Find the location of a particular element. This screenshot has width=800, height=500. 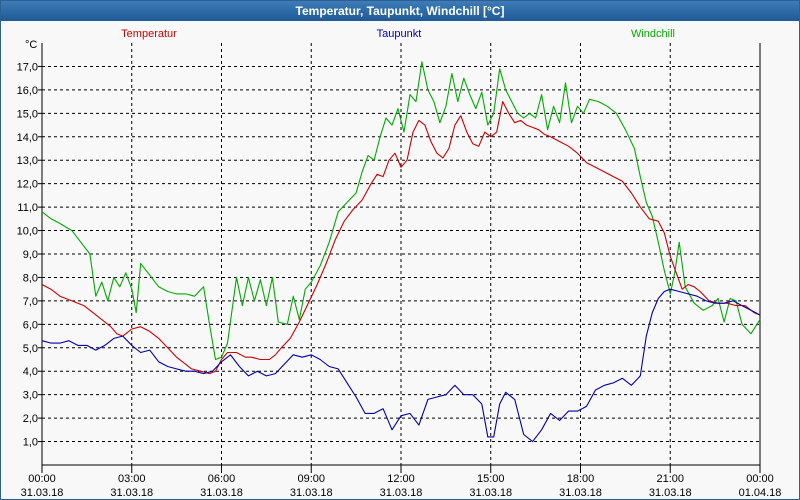

x-tick-time: 18:00 is located at coordinates (581, 479).